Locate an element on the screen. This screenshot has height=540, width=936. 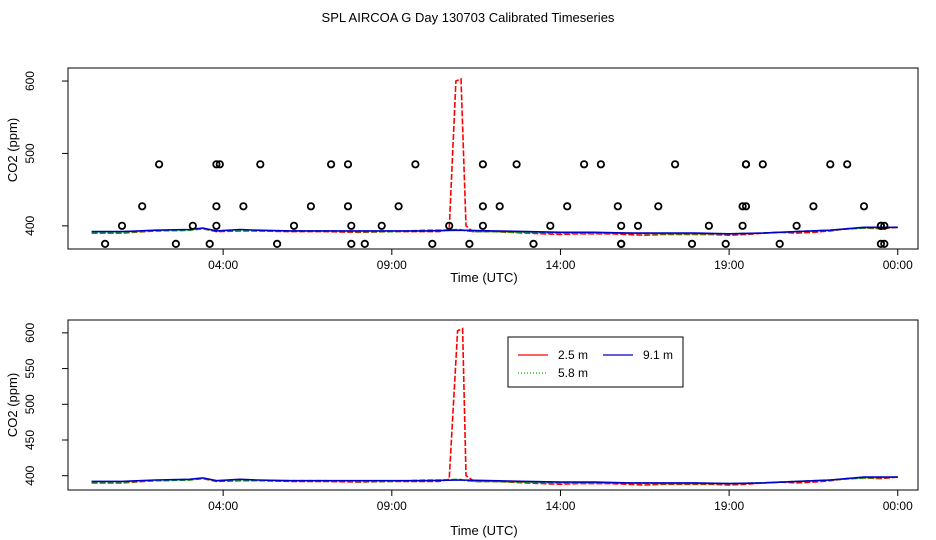
legend: 2.5 m 9.1 m 5.8 m is located at coordinates (595, 362).